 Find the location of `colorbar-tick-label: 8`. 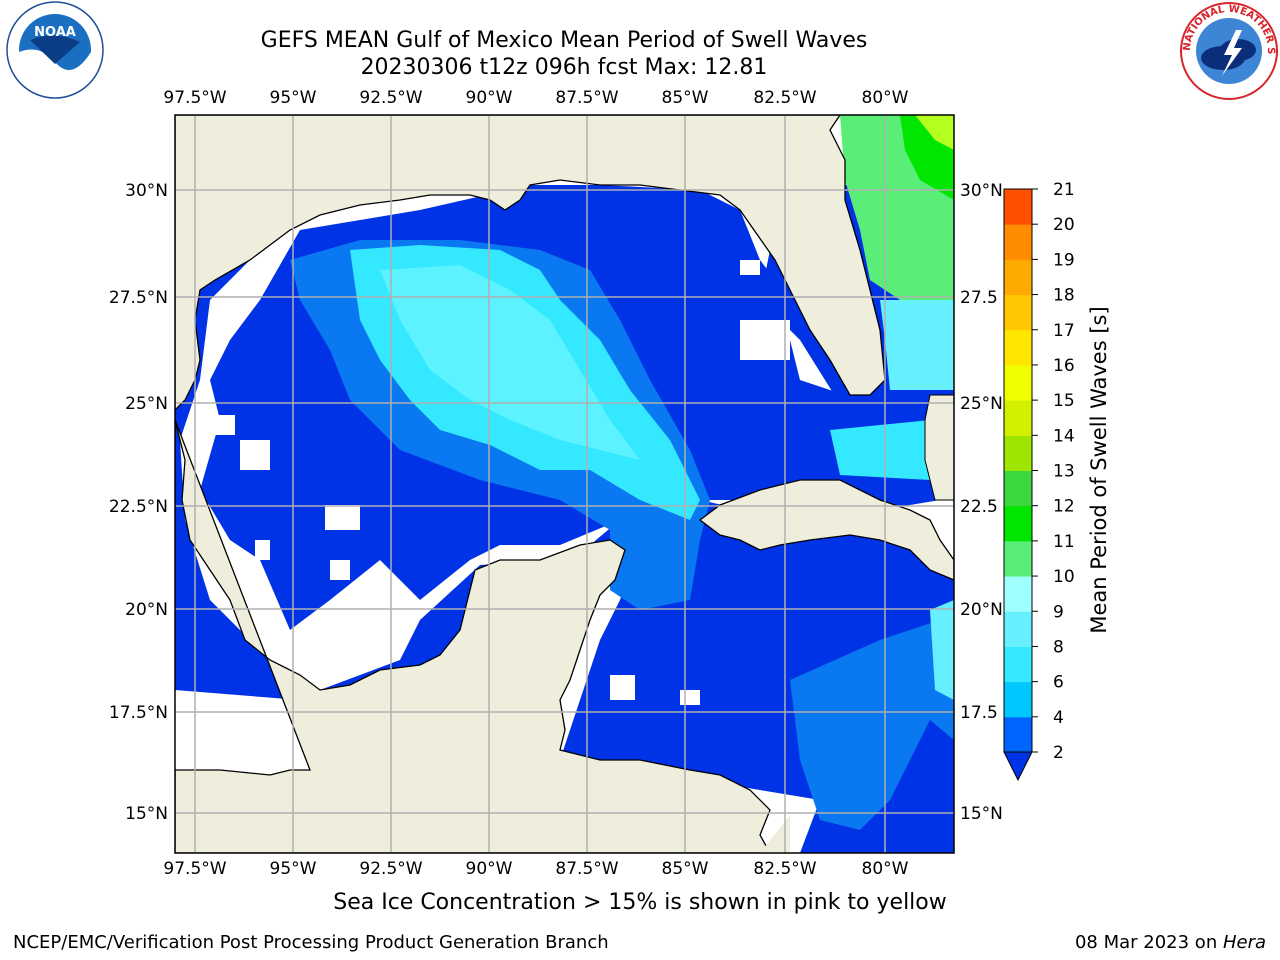

colorbar-tick-label: 8 is located at coordinates (1058, 647).